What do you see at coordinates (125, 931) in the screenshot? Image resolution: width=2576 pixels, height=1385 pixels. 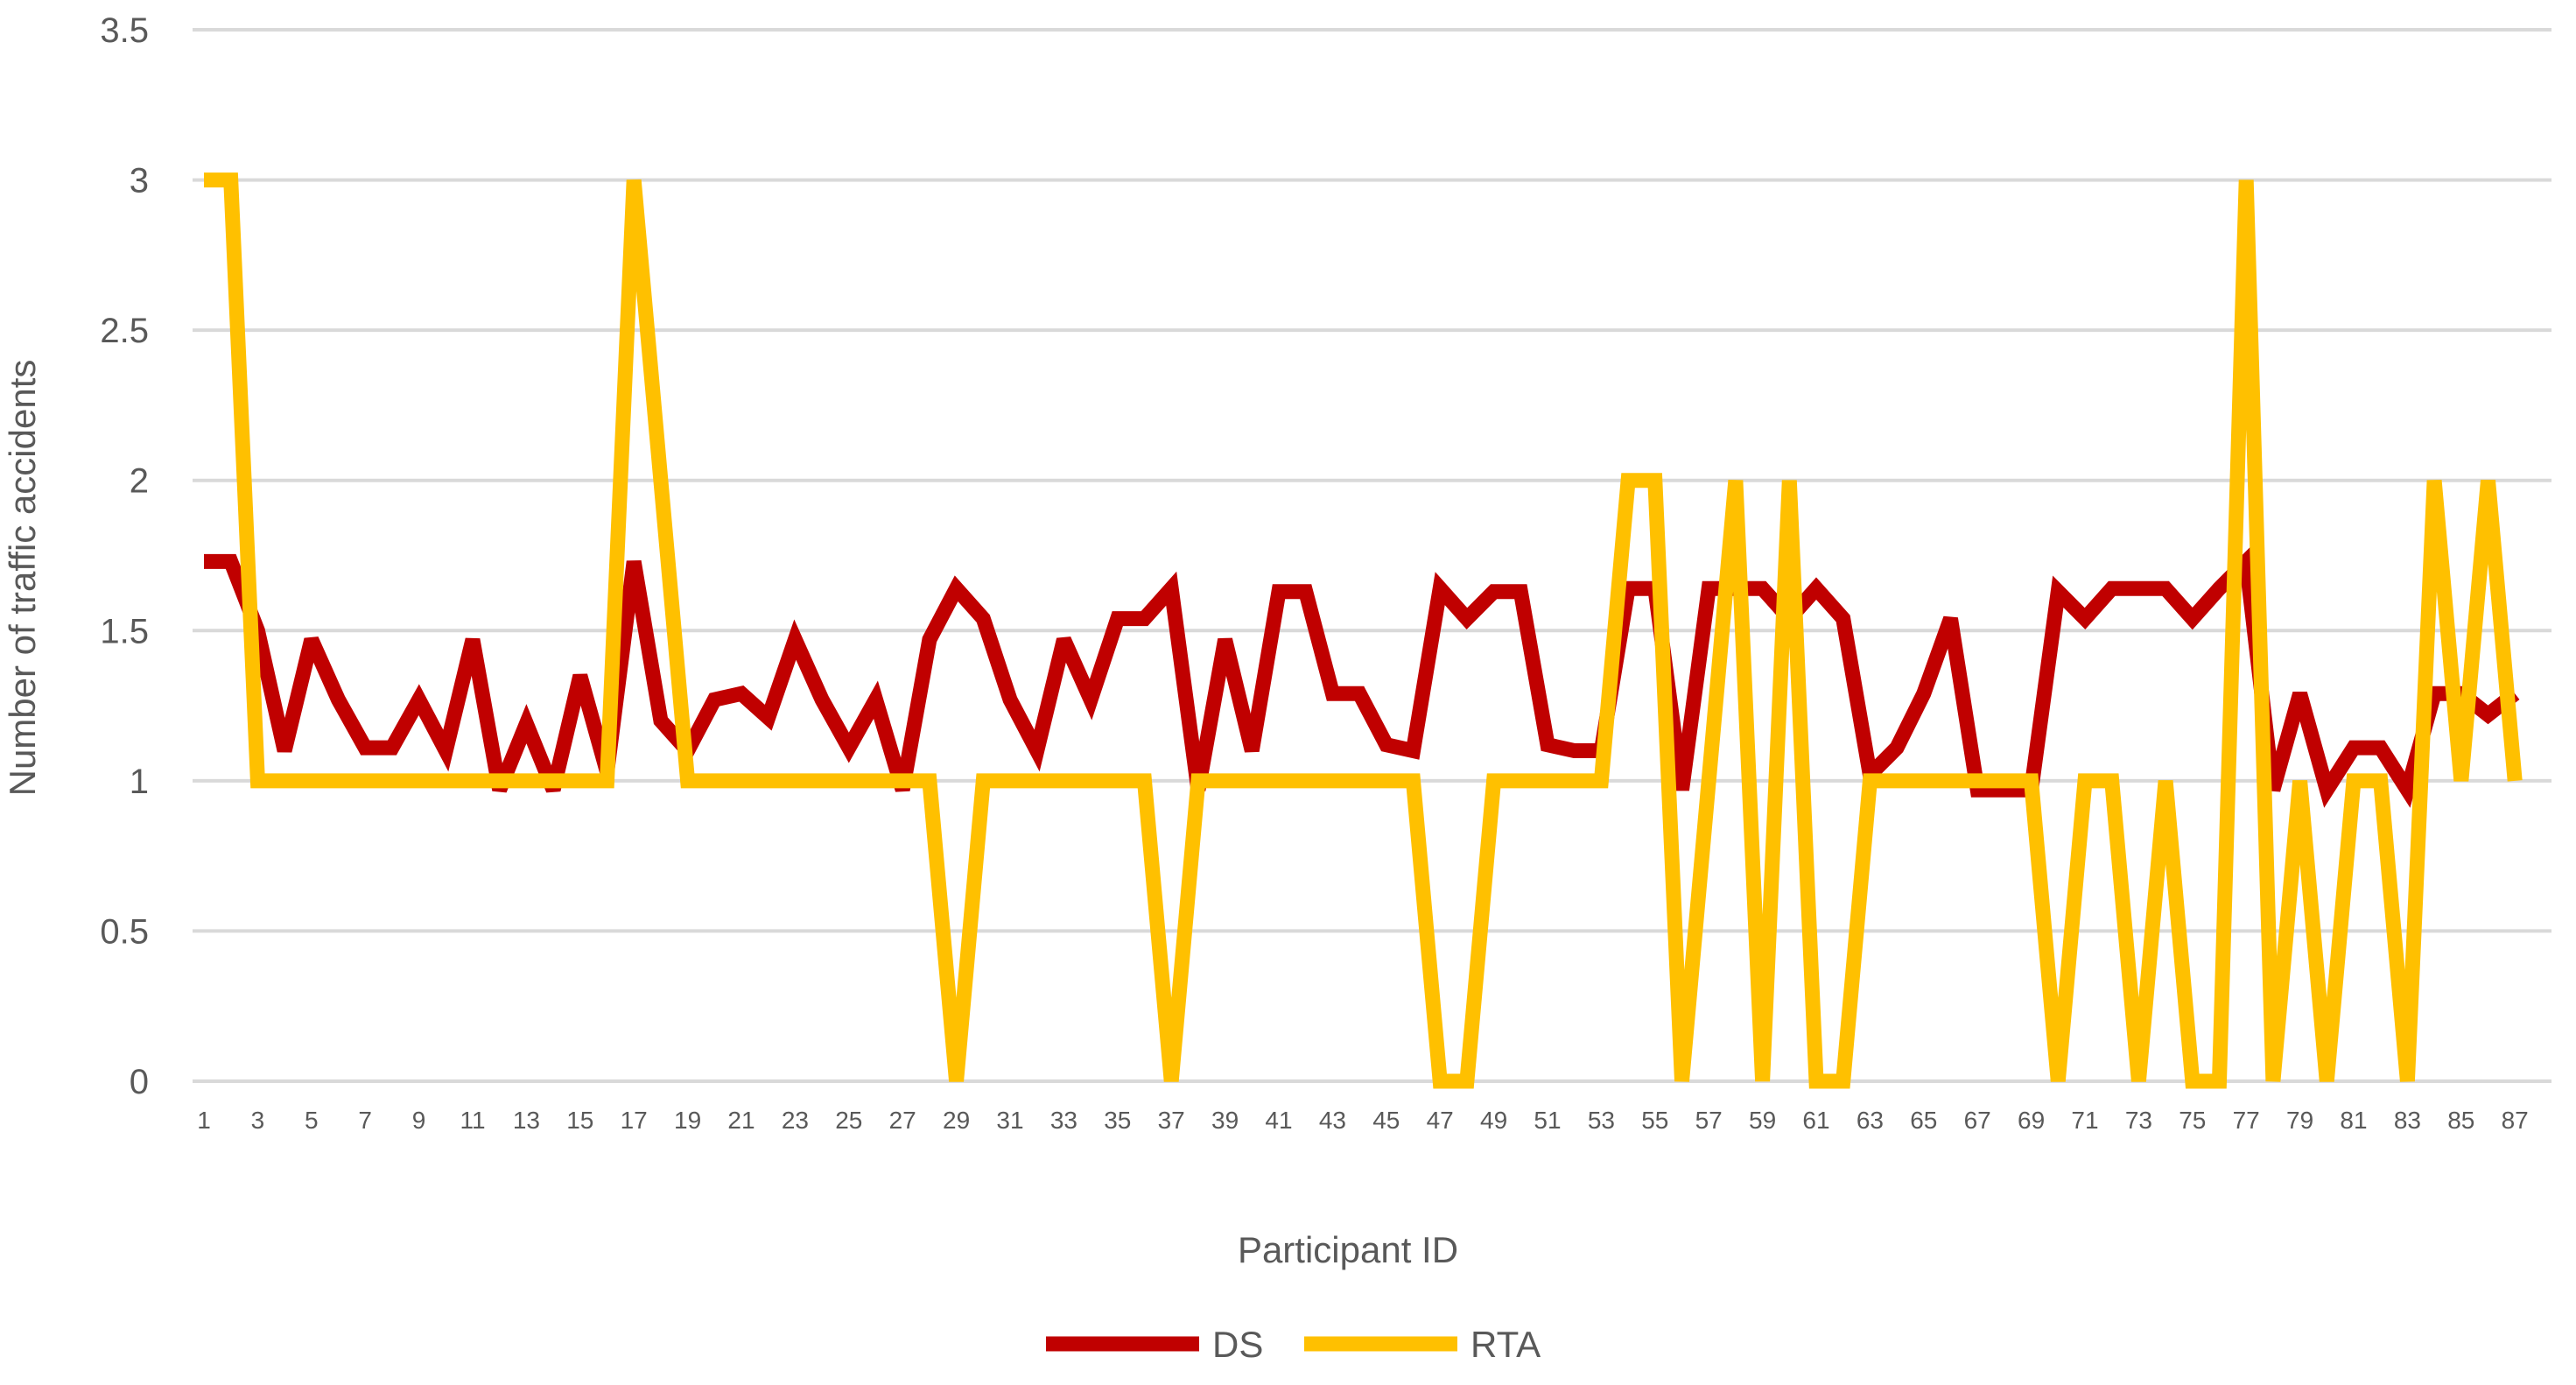 I see `y-tick-label: 0.5` at bounding box center [125, 931].